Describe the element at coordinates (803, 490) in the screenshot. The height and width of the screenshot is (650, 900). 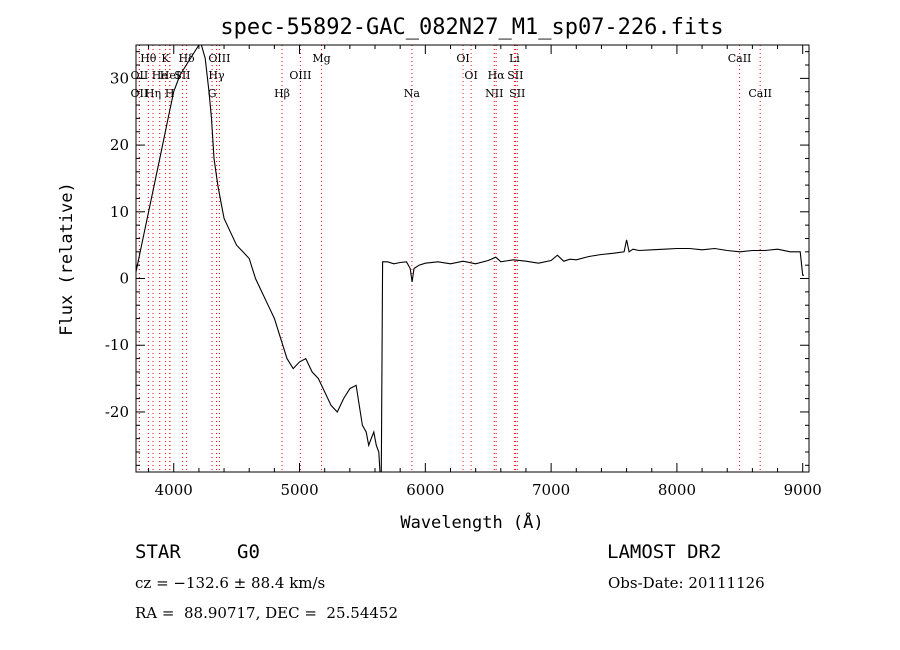
I see `x-tick-label: 9000` at that location.